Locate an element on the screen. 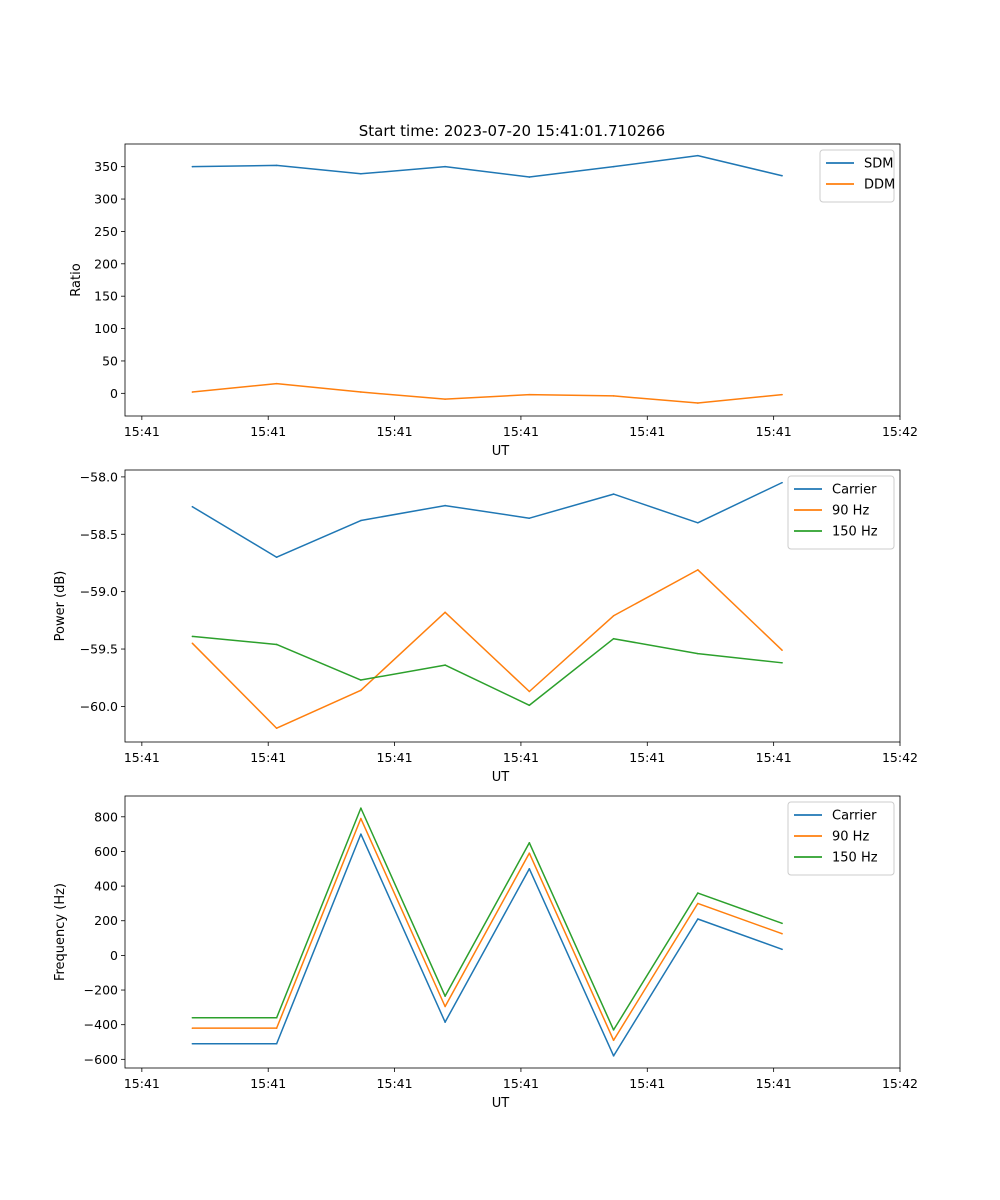 Image resolution: width=1000 pixels, height=1200 pixels. figure-title: Start time: 2023-07-20 15:41:01.710266 is located at coordinates (512, 131).